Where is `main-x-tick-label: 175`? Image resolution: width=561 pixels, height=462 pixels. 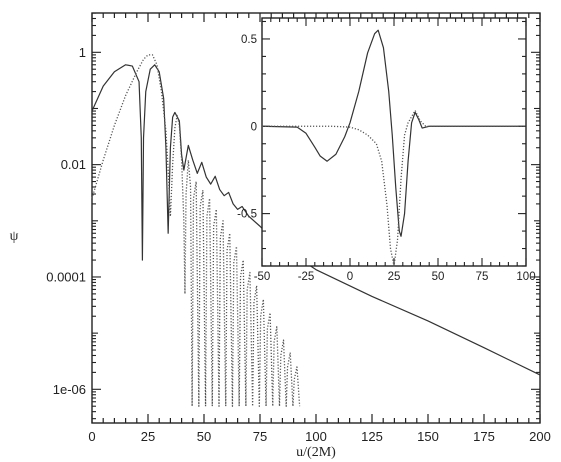 main-x-tick-label: 175 is located at coordinates (484, 436).